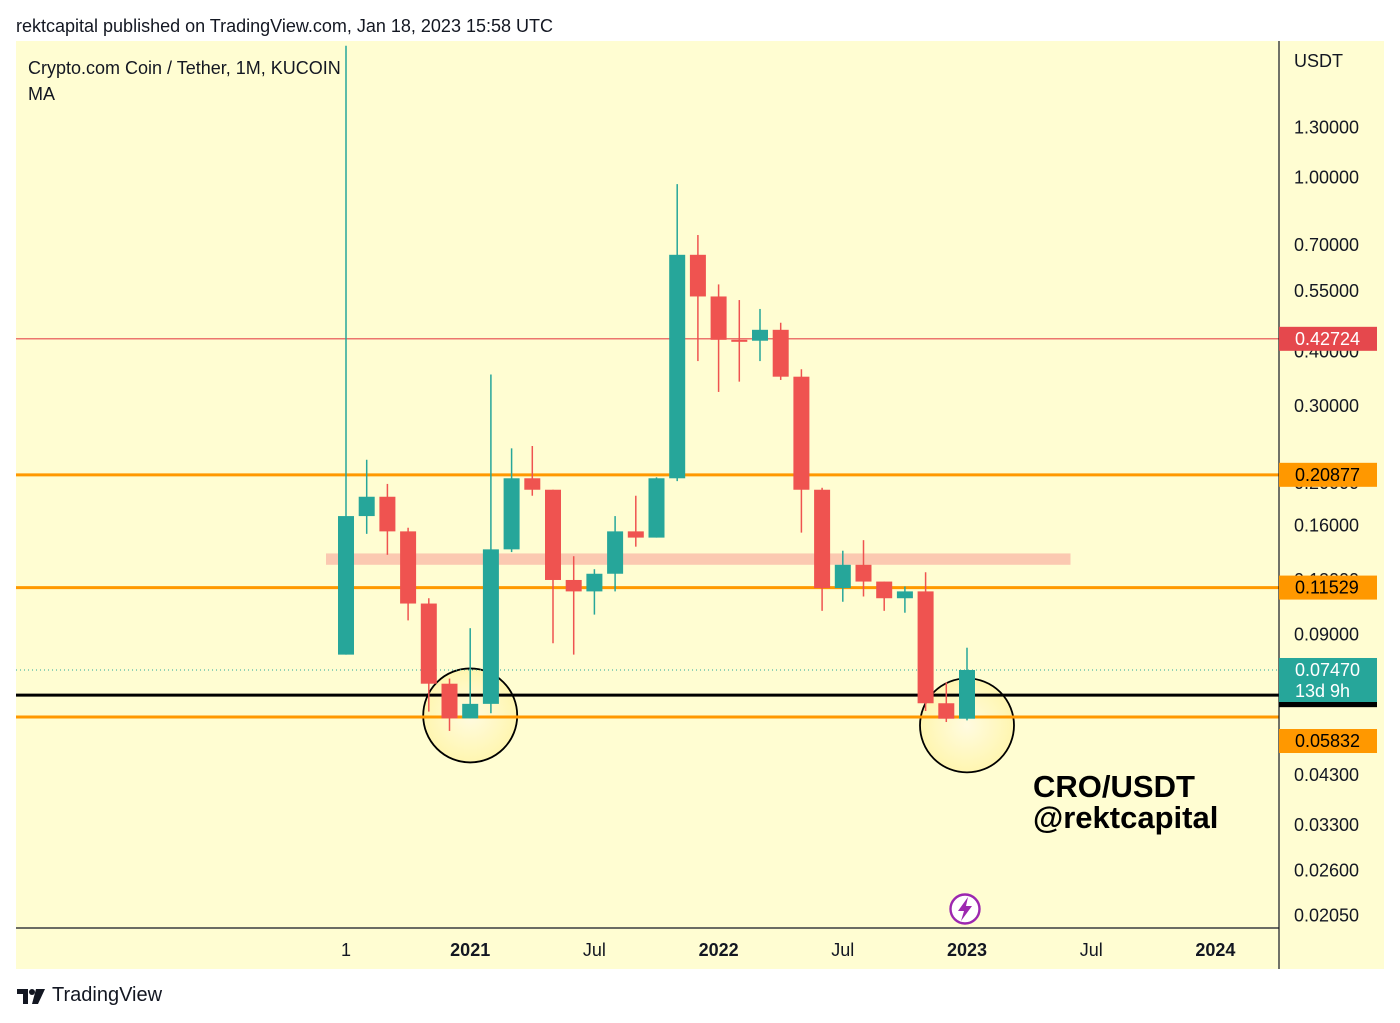 The width and height of the screenshot is (1400, 1023). What do you see at coordinates (1322, 691) in the screenshot?
I see `countdown-label: 13d 9h` at bounding box center [1322, 691].